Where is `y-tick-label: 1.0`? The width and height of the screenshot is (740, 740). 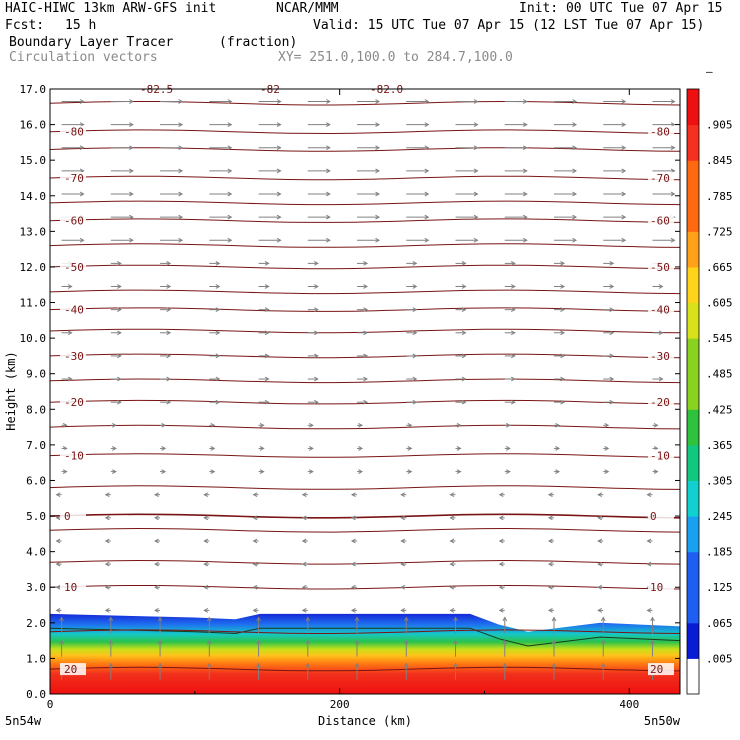 y-tick-label: 1.0 is located at coordinates (36, 658).